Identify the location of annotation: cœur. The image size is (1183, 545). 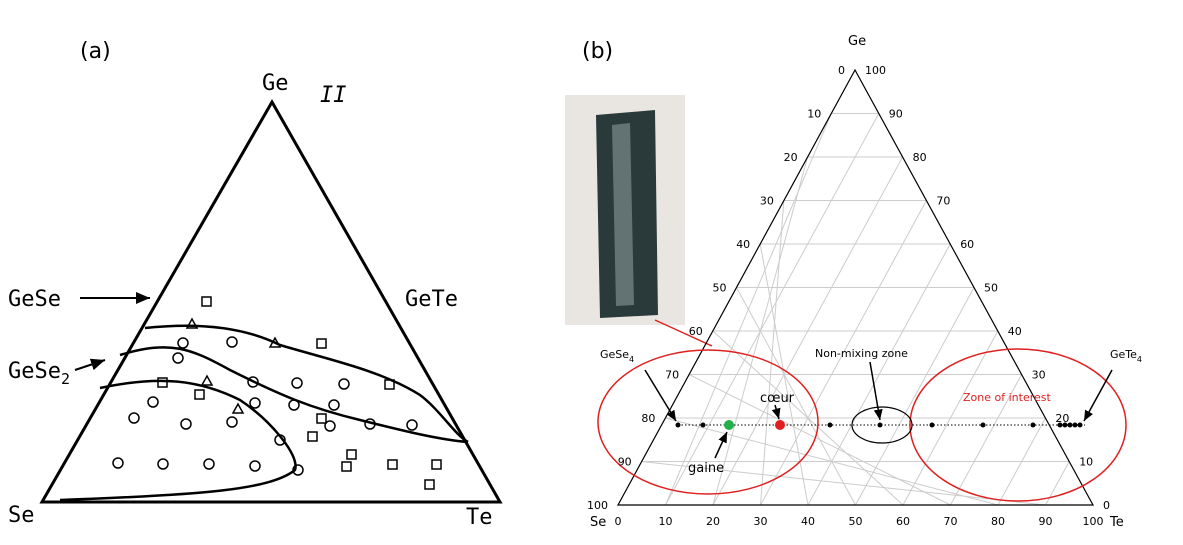
(777, 398).